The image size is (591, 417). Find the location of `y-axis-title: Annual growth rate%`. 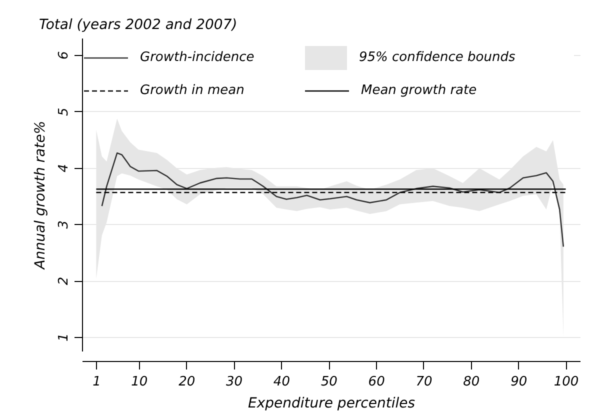

y-axis-title: Annual growth rate% is located at coordinates (40, 195).